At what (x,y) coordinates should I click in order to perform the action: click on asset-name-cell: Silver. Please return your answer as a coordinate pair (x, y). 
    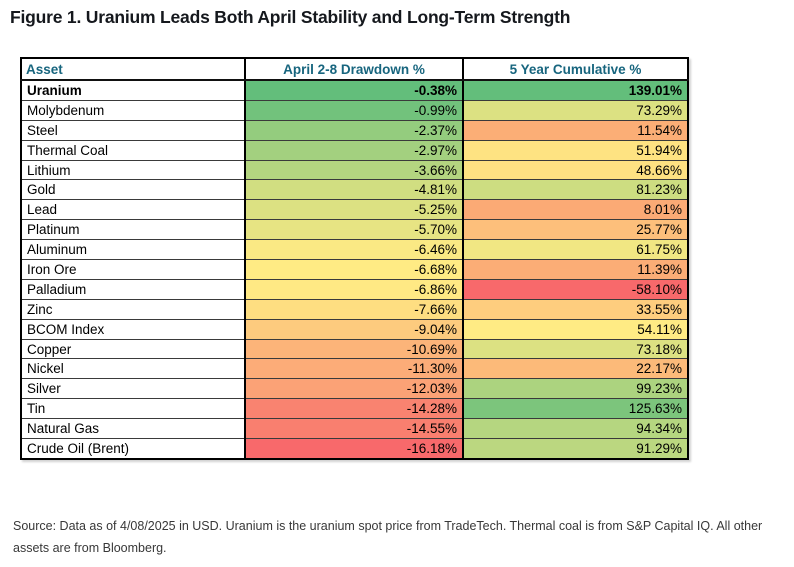
    Looking at the image, I should click on (133, 389).